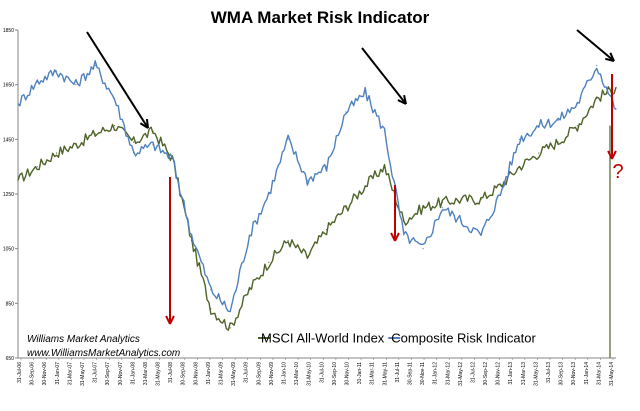 The width and height of the screenshot is (640, 411). Describe the element at coordinates (347, 374) in the screenshot. I see `x-tick-label: 30-Nov-10` at that location.